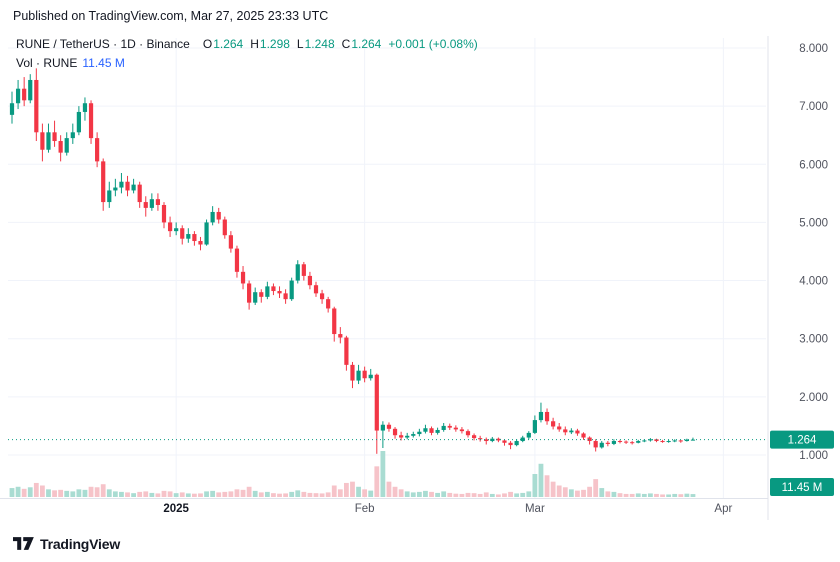 The image size is (840, 562). What do you see at coordinates (813, 456) in the screenshot?
I see `y-axis-label: 1.000` at bounding box center [813, 456].